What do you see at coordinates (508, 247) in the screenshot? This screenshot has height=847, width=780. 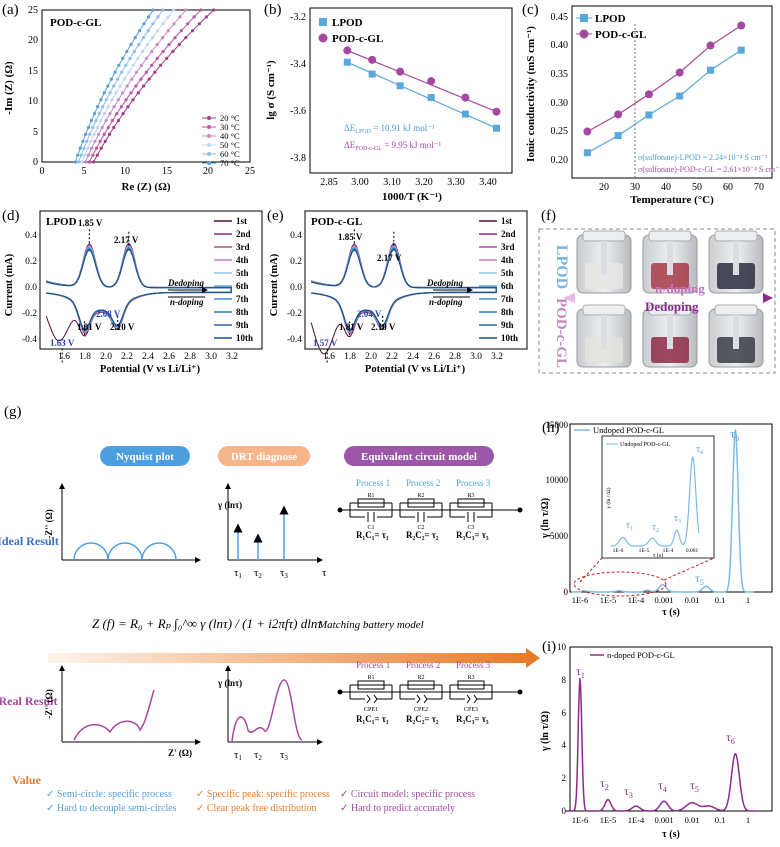 I see `legend-label: 3rd` at bounding box center [508, 247].